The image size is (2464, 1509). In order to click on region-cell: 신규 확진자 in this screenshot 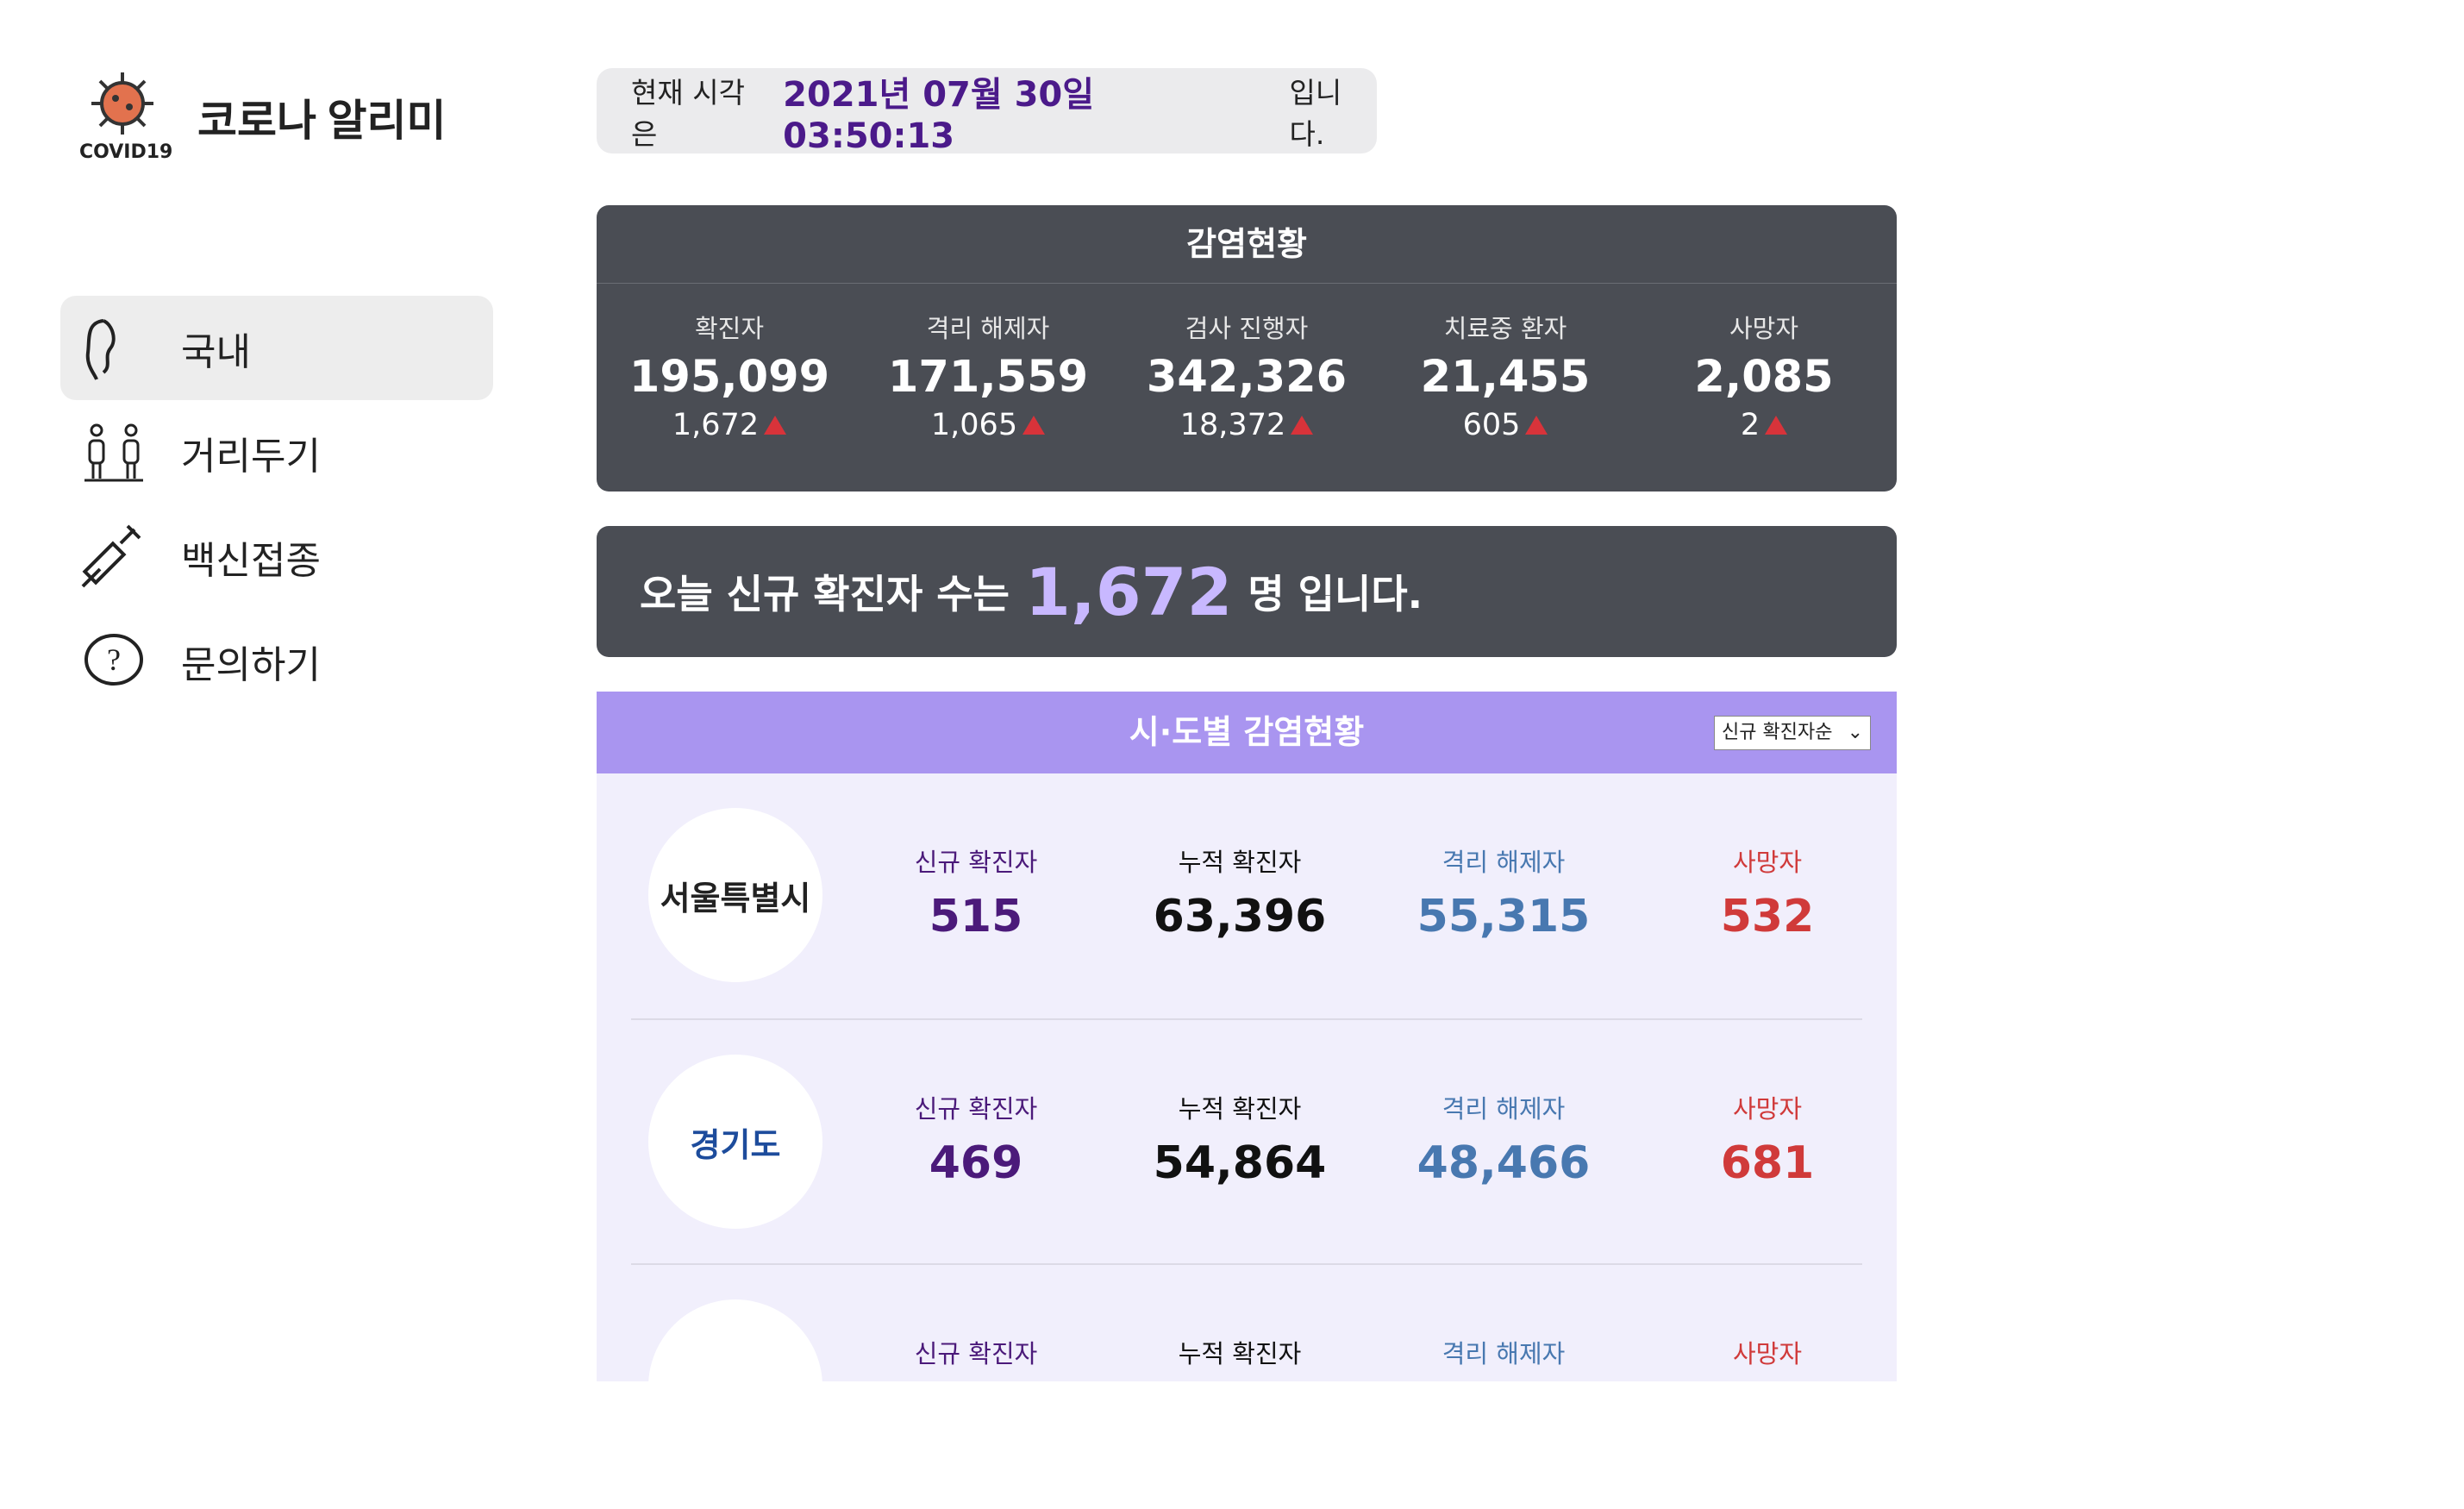, I will do `click(976, 1352)`.